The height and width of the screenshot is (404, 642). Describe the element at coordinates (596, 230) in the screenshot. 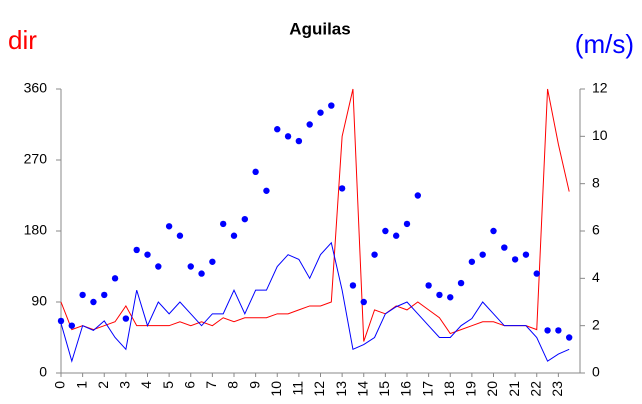

I see `y2-tick-label: 6` at that location.